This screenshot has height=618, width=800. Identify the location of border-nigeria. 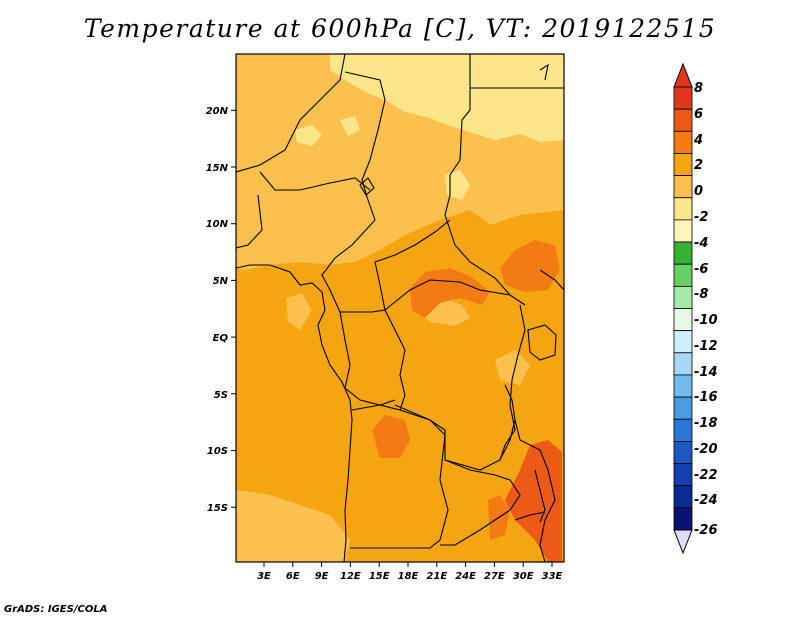
(315, 181).